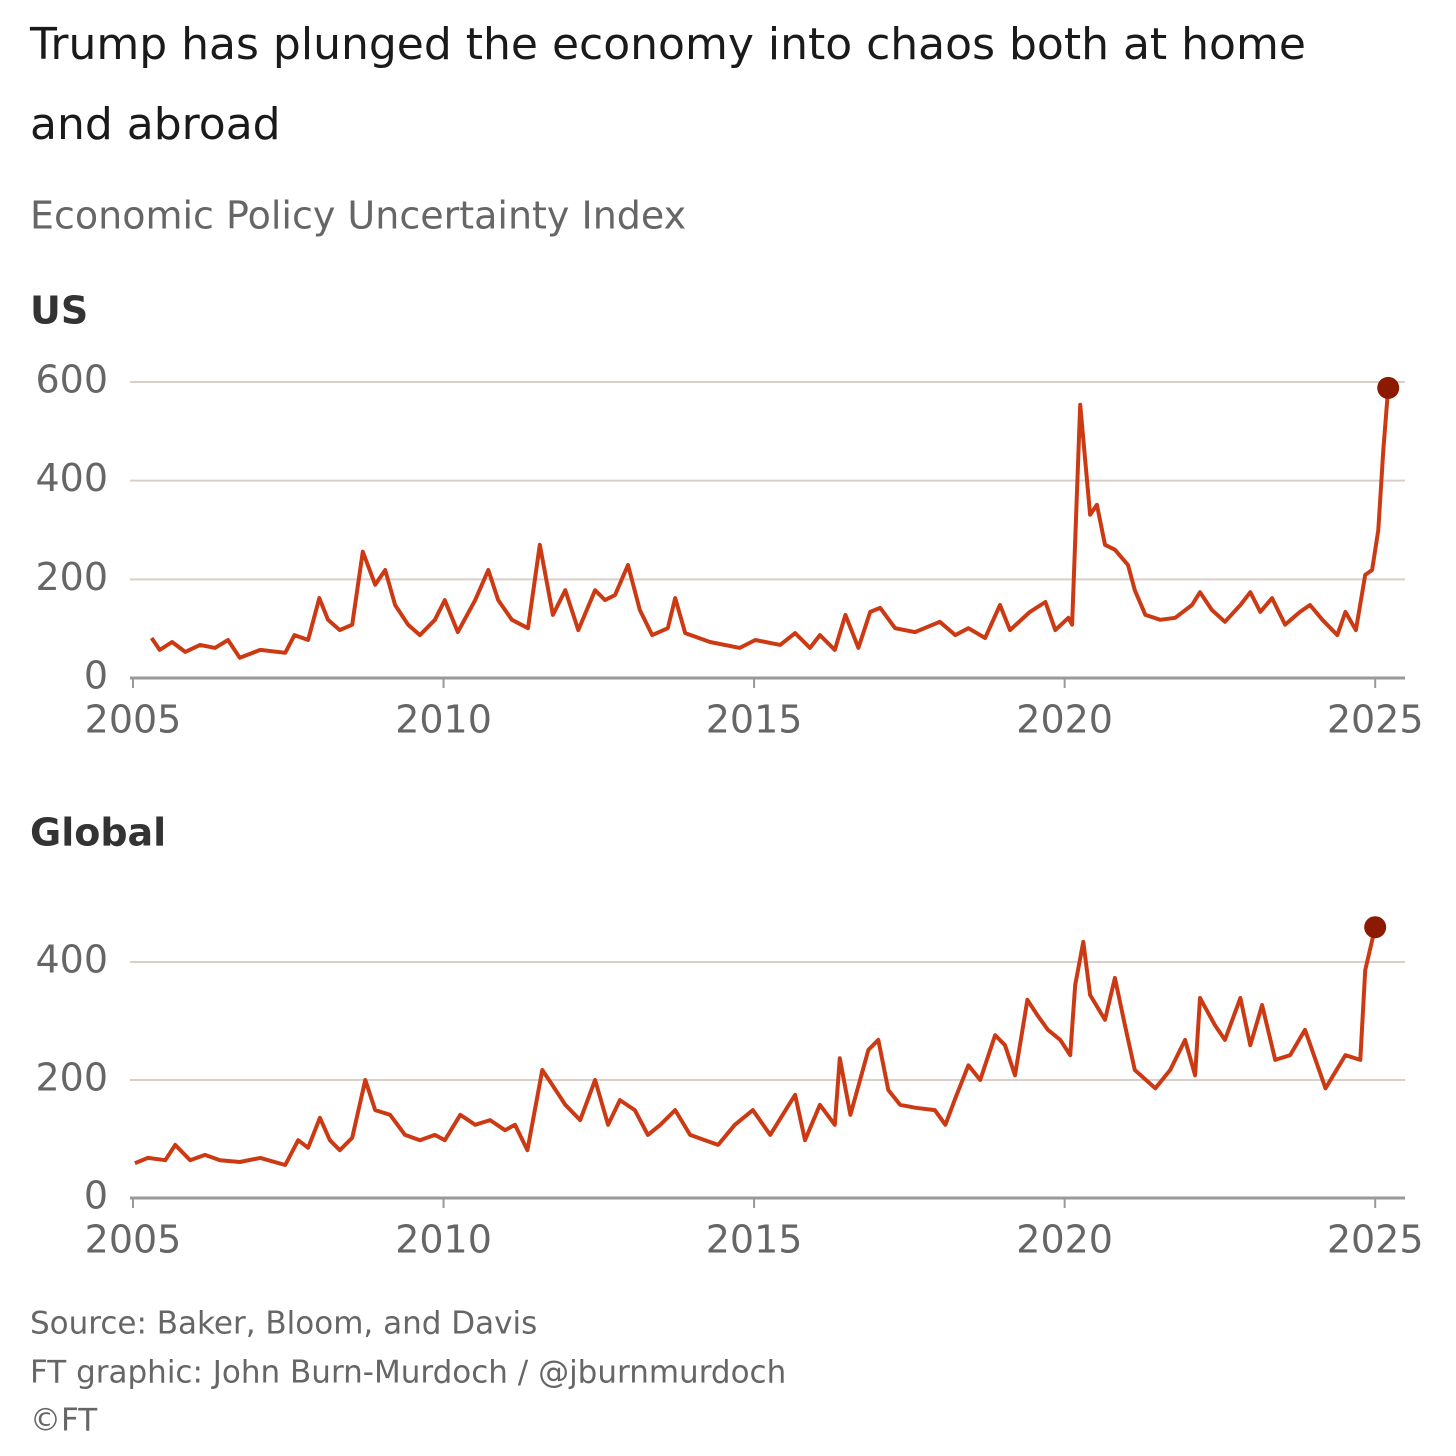 The height and width of the screenshot is (1456, 1456). I want to click on panel-title: US, so click(59, 311).